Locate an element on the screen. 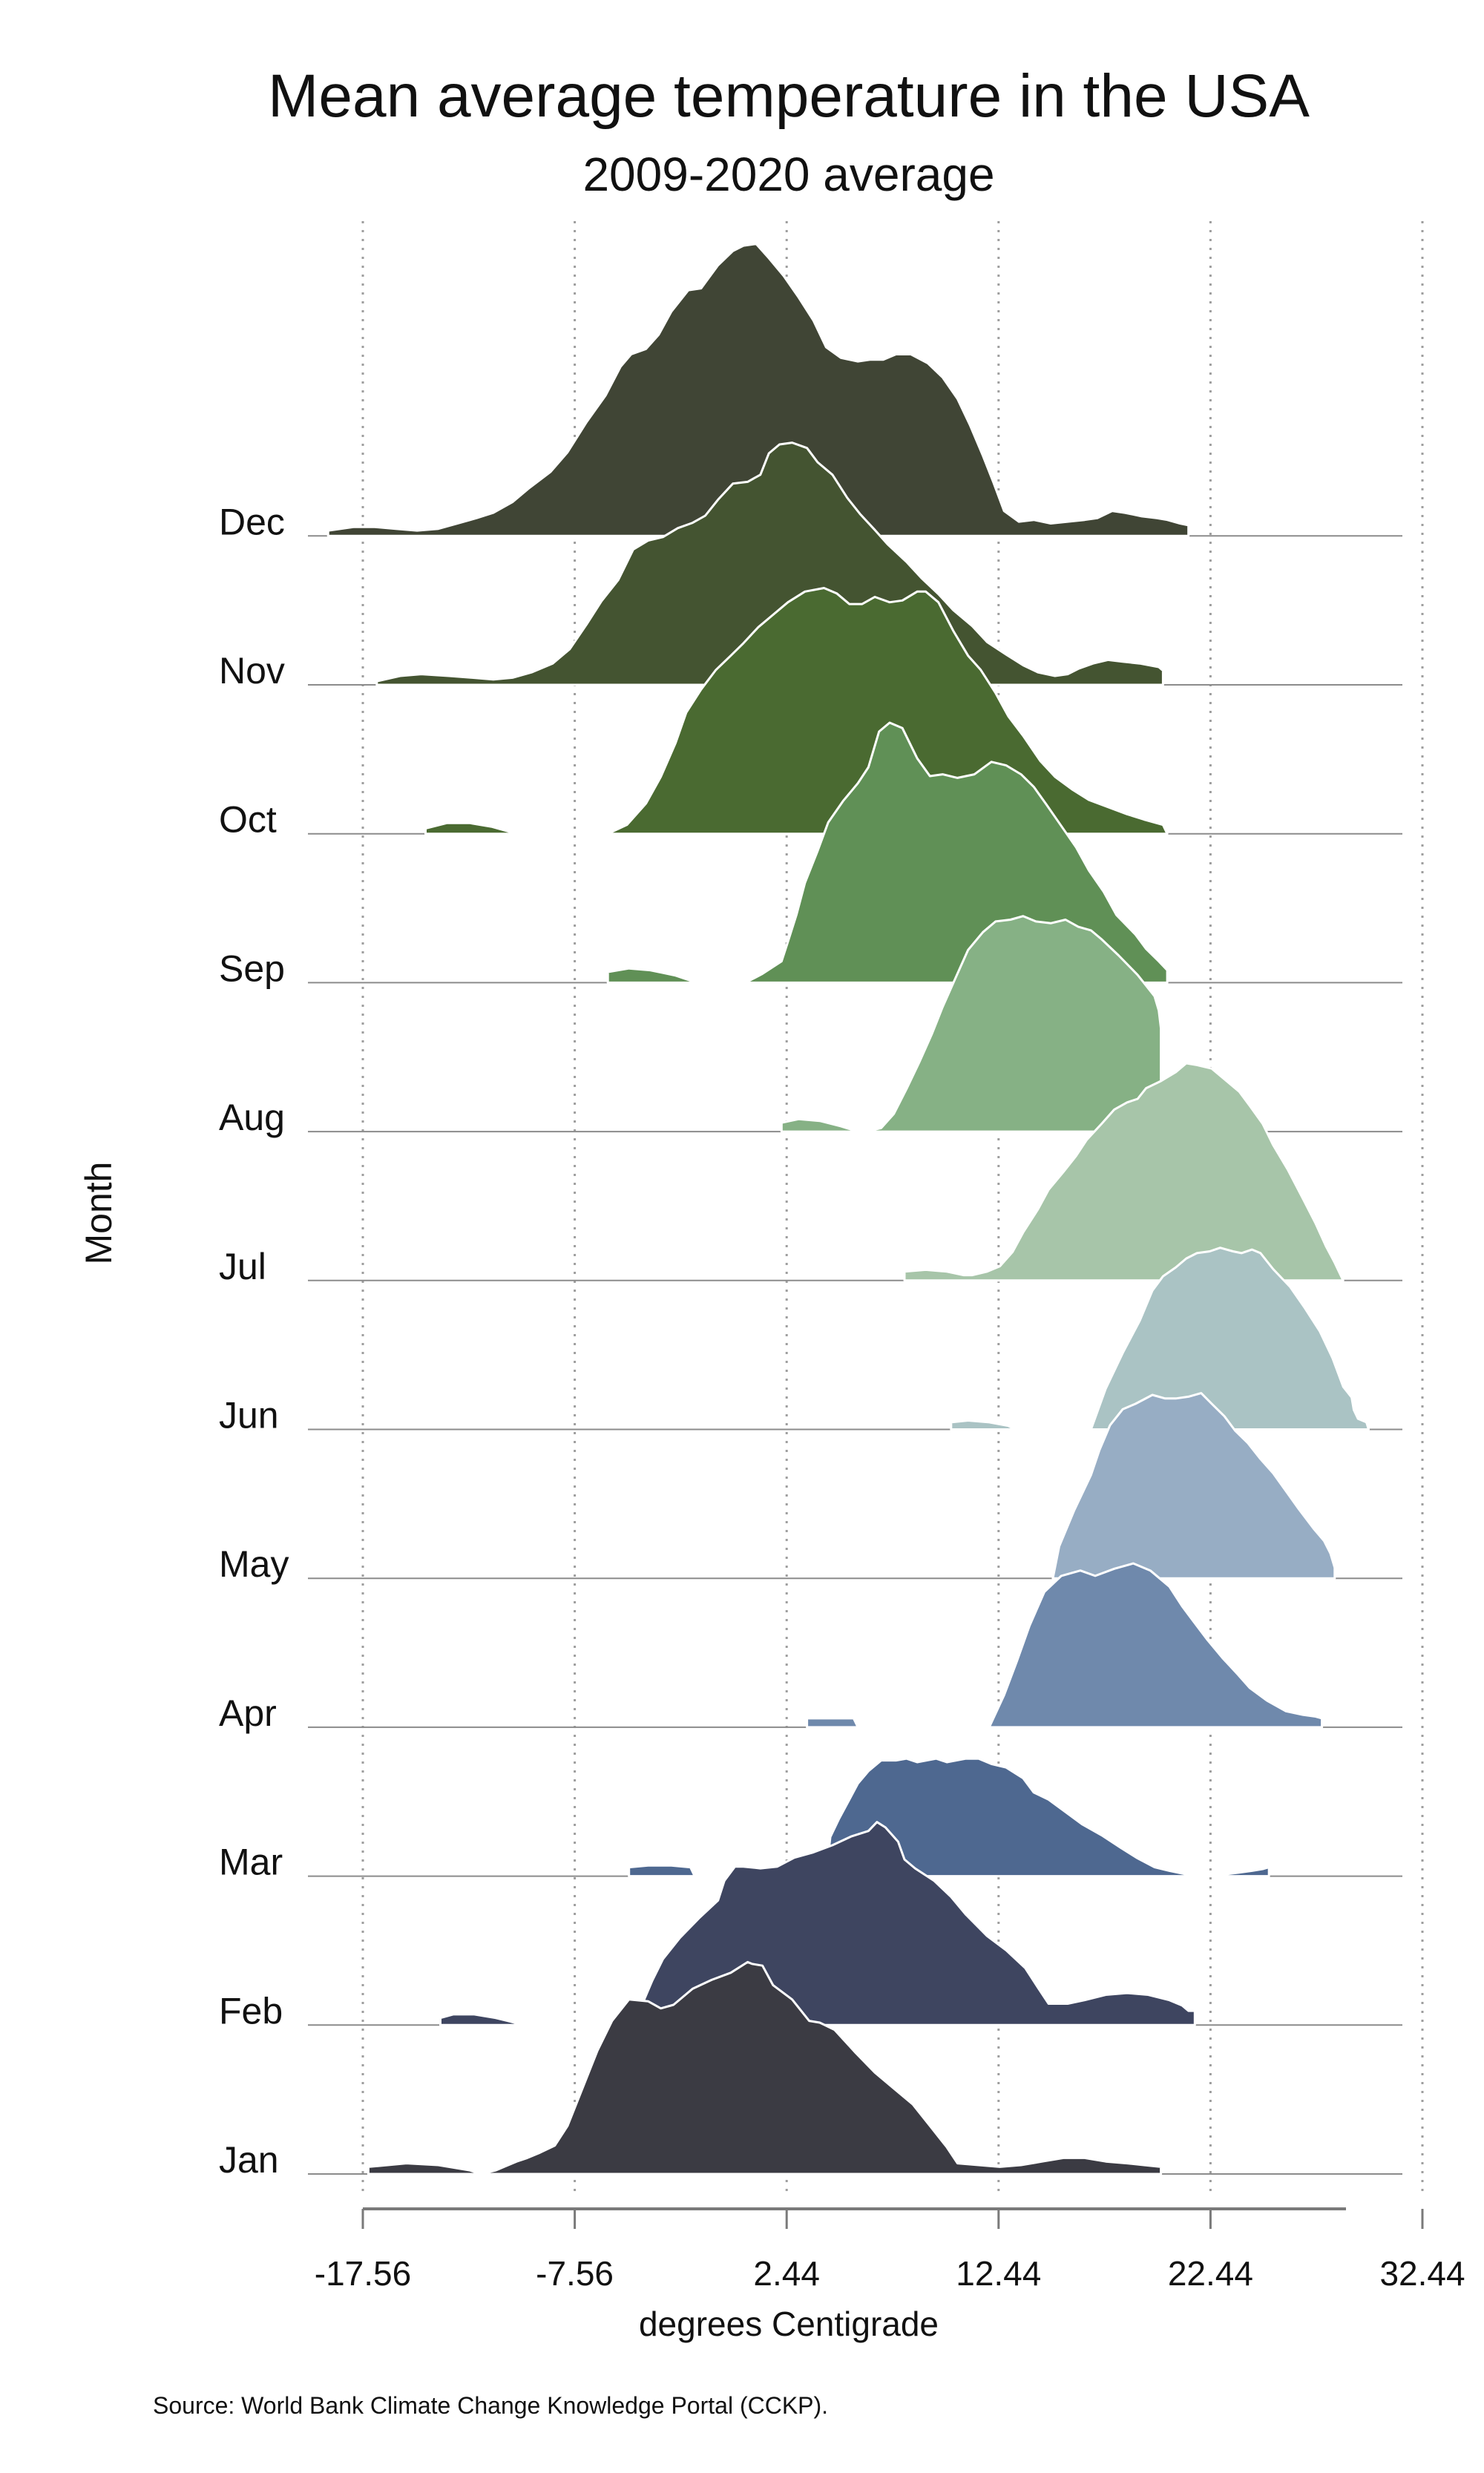  month-labels: Jan Feb Mar Apr May Jun Jul Aug Sep Oct Nov Dec is located at coordinates (254, 1341).